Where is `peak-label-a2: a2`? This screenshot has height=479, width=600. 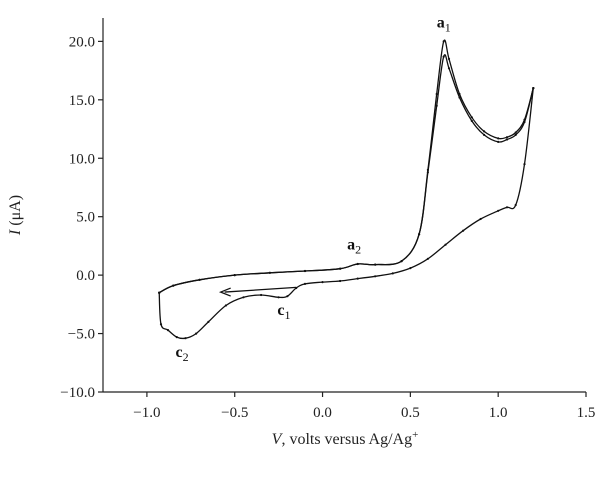
peak-label-a2: a2 is located at coordinates (354, 246).